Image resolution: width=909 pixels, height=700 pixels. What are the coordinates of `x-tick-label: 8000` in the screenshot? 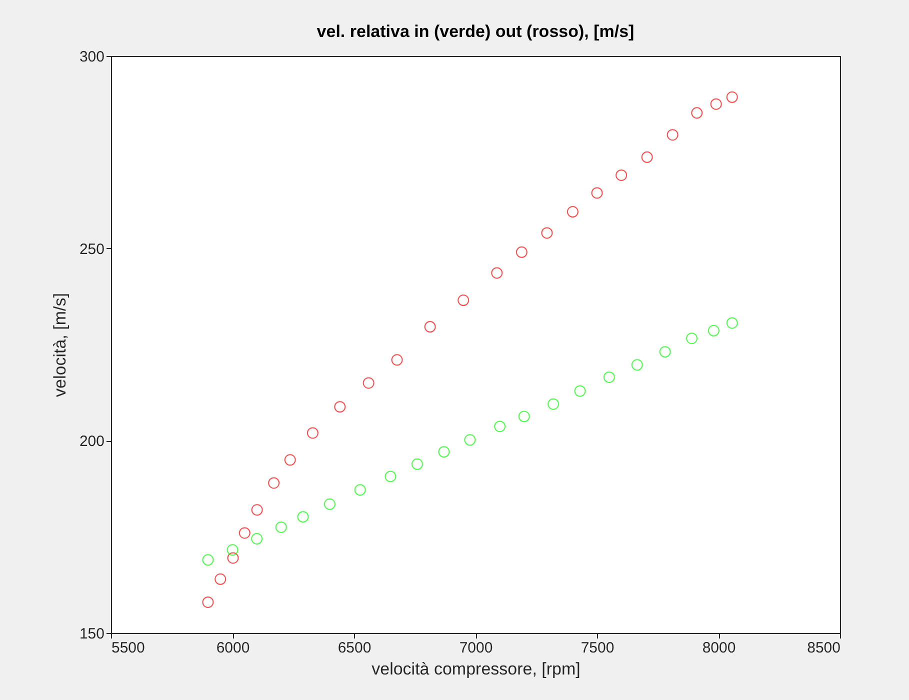 It's located at (719, 648).